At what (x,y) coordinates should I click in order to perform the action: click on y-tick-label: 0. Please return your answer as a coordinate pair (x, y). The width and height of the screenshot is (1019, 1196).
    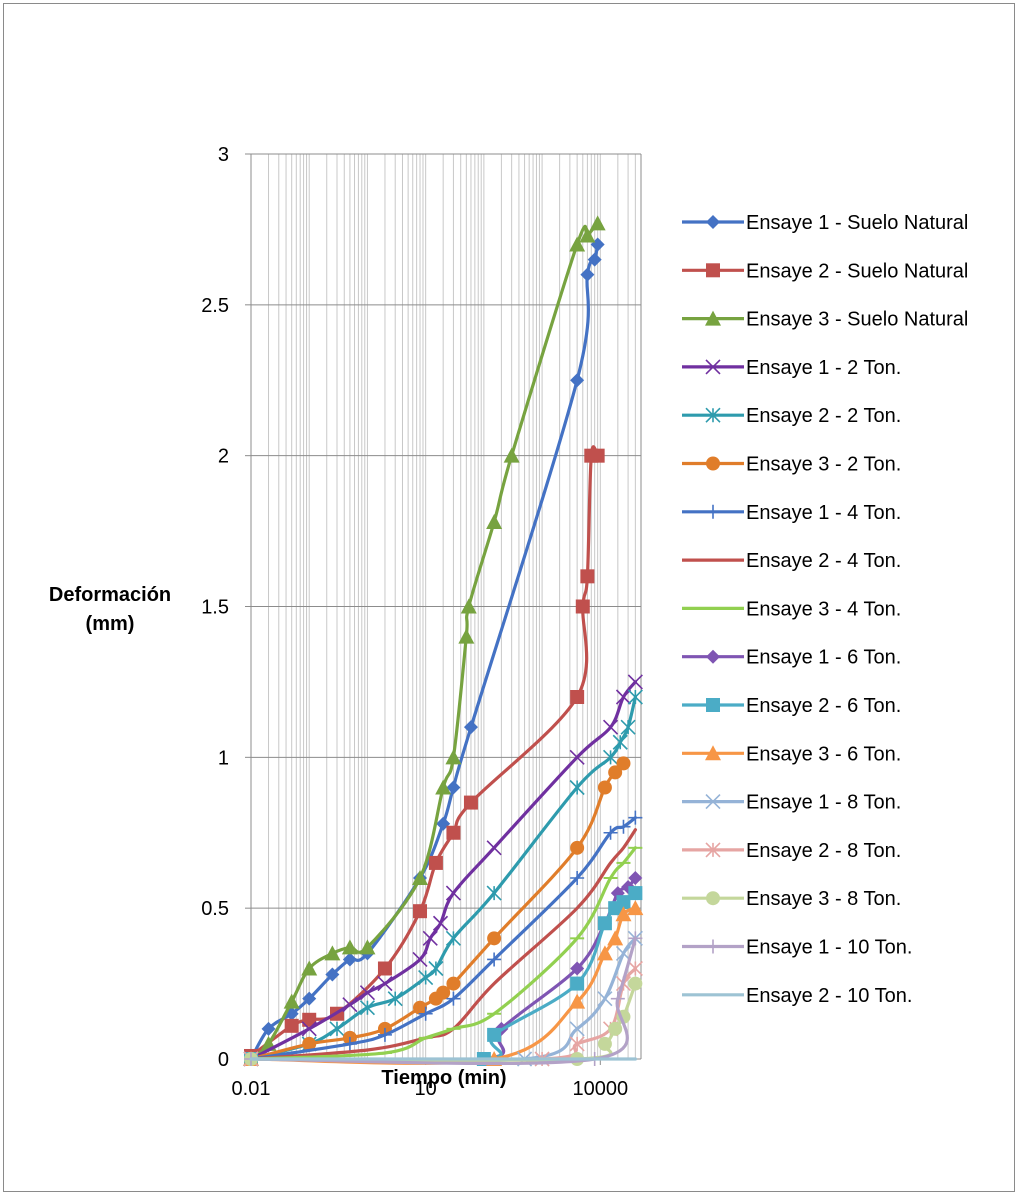
    Looking at the image, I should click on (223, 1060).